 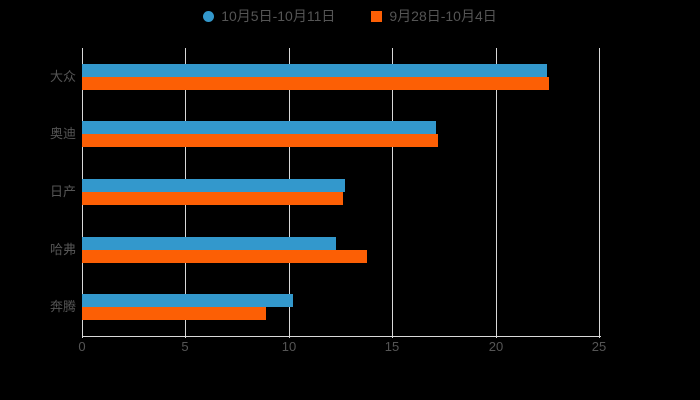 I want to click on chart-legend: 10月5日-10月11日 9月28日-10月4日, so click(x=350, y=16).